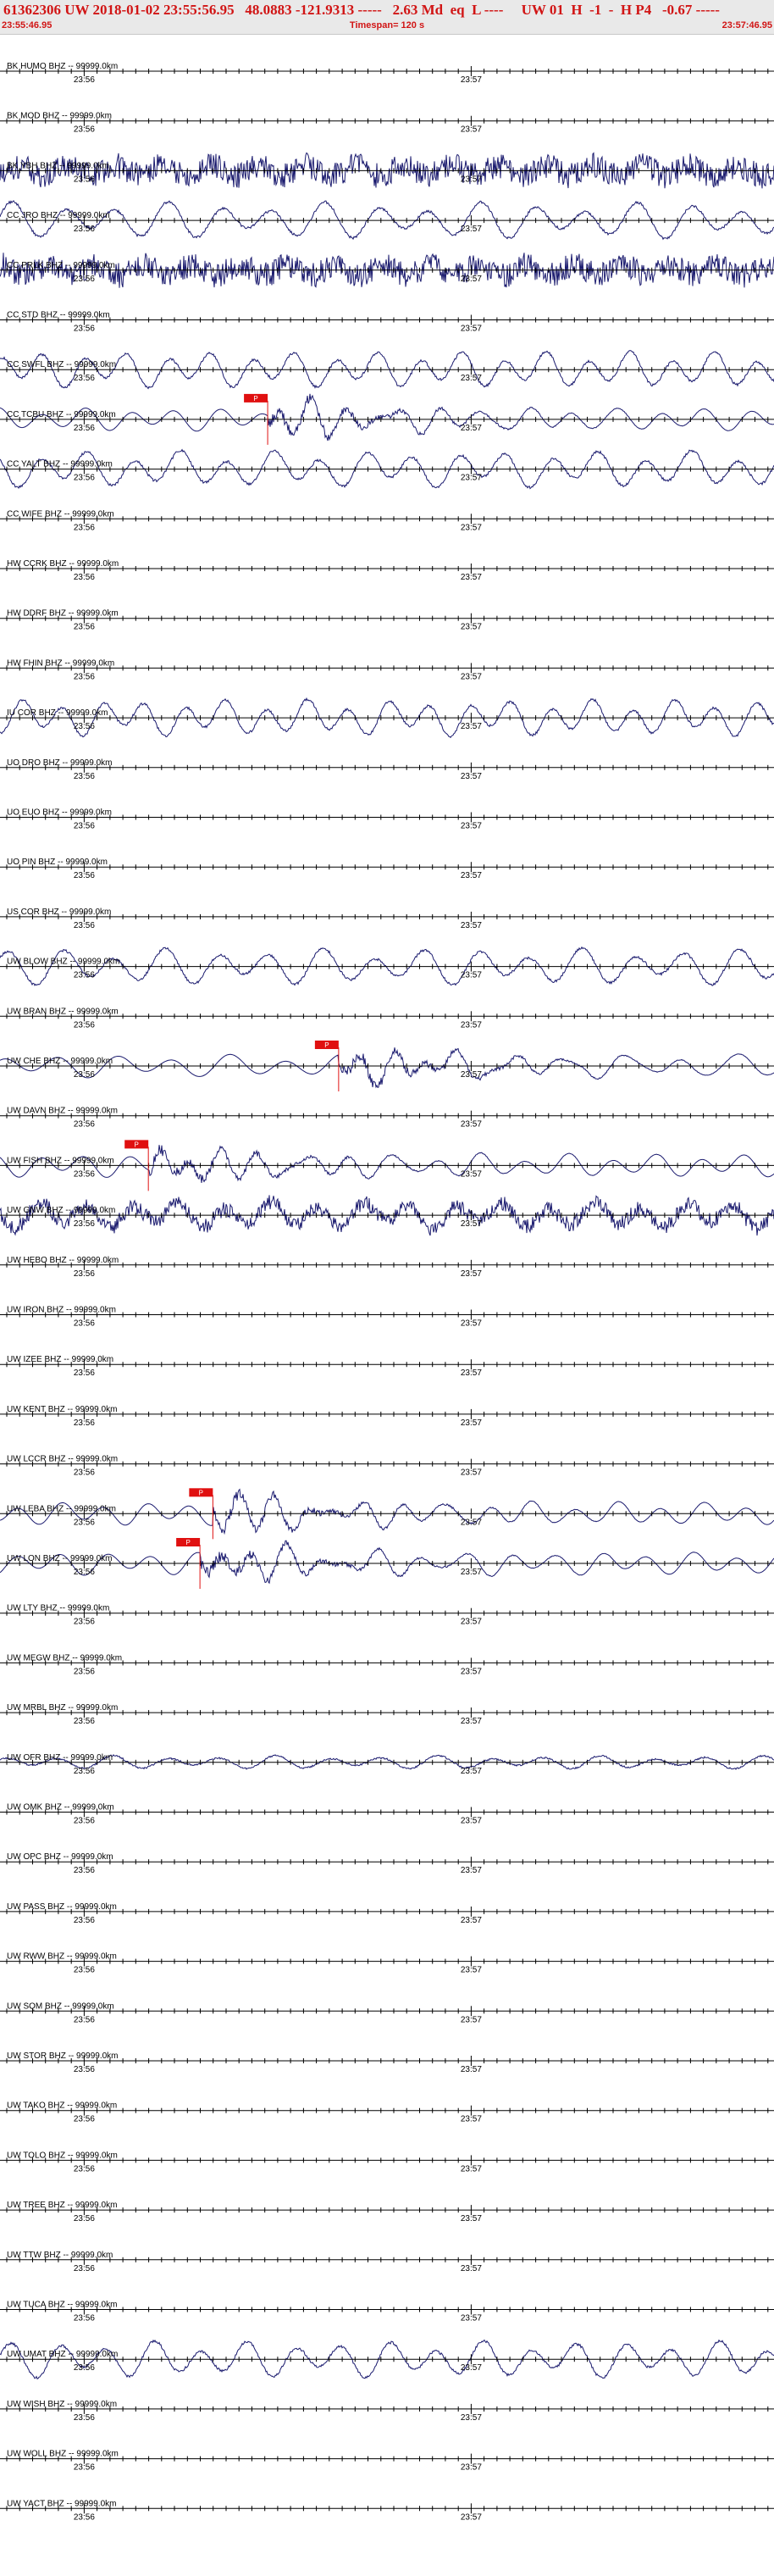  What do you see at coordinates (387, 1317) in the screenshot?
I see `channel-row: 23:56 23:57 UW IRON BHZ -- 99999.0km` at bounding box center [387, 1317].